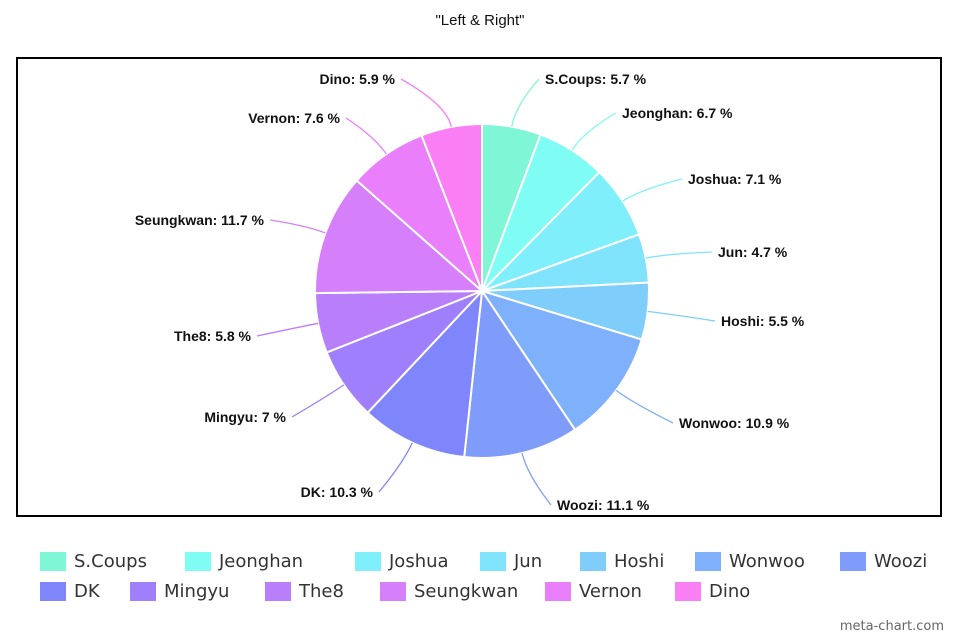  What do you see at coordinates (393, 591) in the screenshot?
I see `legend-swatch-seungkwan` at bounding box center [393, 591].